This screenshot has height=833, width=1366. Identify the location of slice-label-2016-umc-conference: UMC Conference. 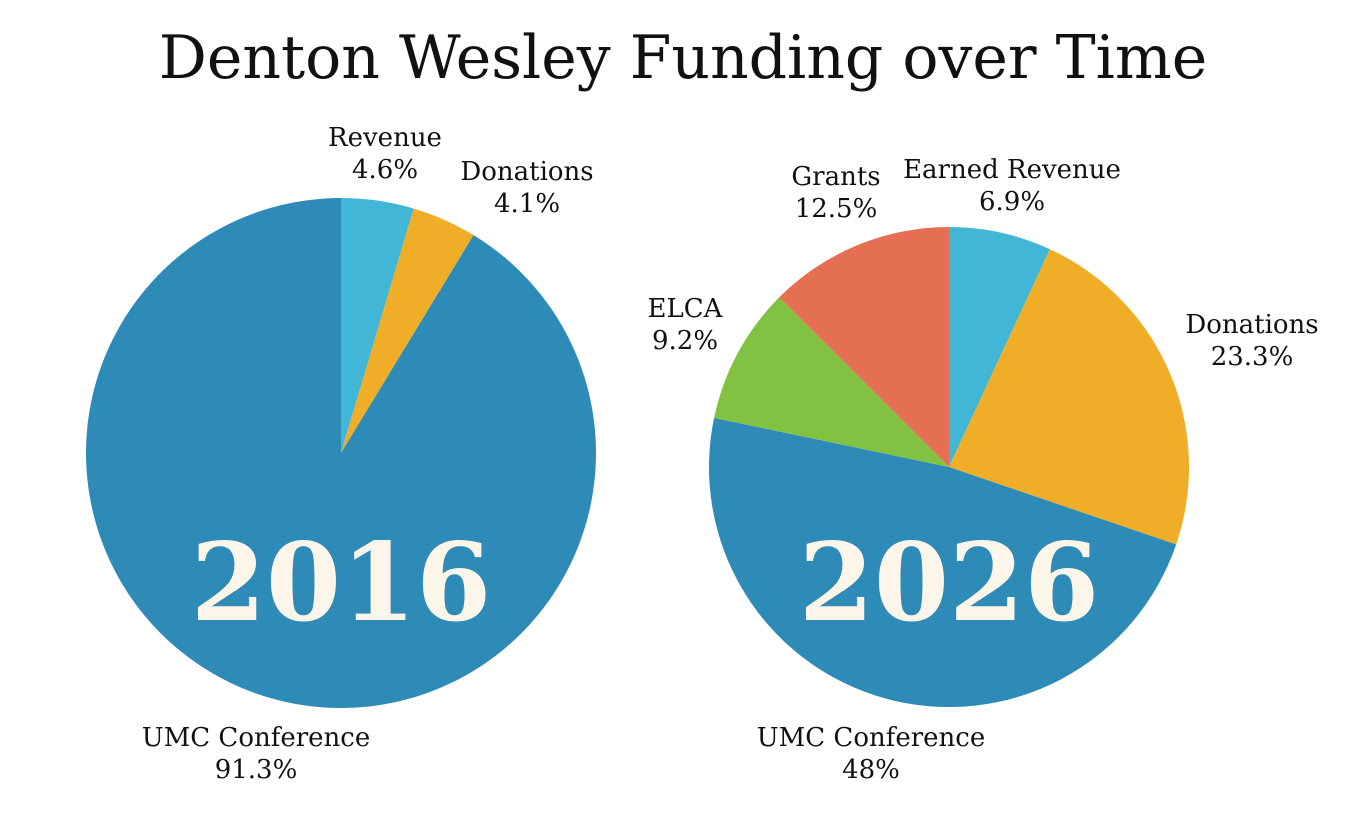
(256, 738).